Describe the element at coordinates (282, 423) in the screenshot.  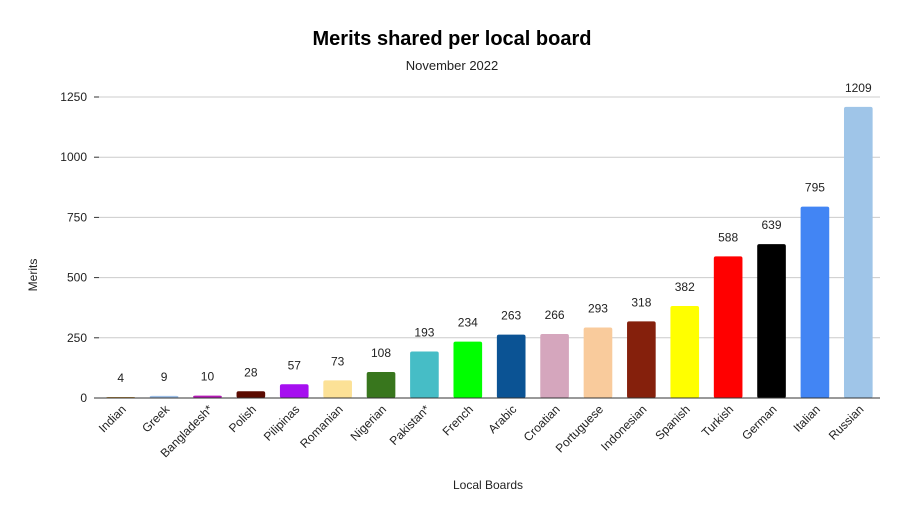
I see `x-tick-label: Pilipinas` at that location.